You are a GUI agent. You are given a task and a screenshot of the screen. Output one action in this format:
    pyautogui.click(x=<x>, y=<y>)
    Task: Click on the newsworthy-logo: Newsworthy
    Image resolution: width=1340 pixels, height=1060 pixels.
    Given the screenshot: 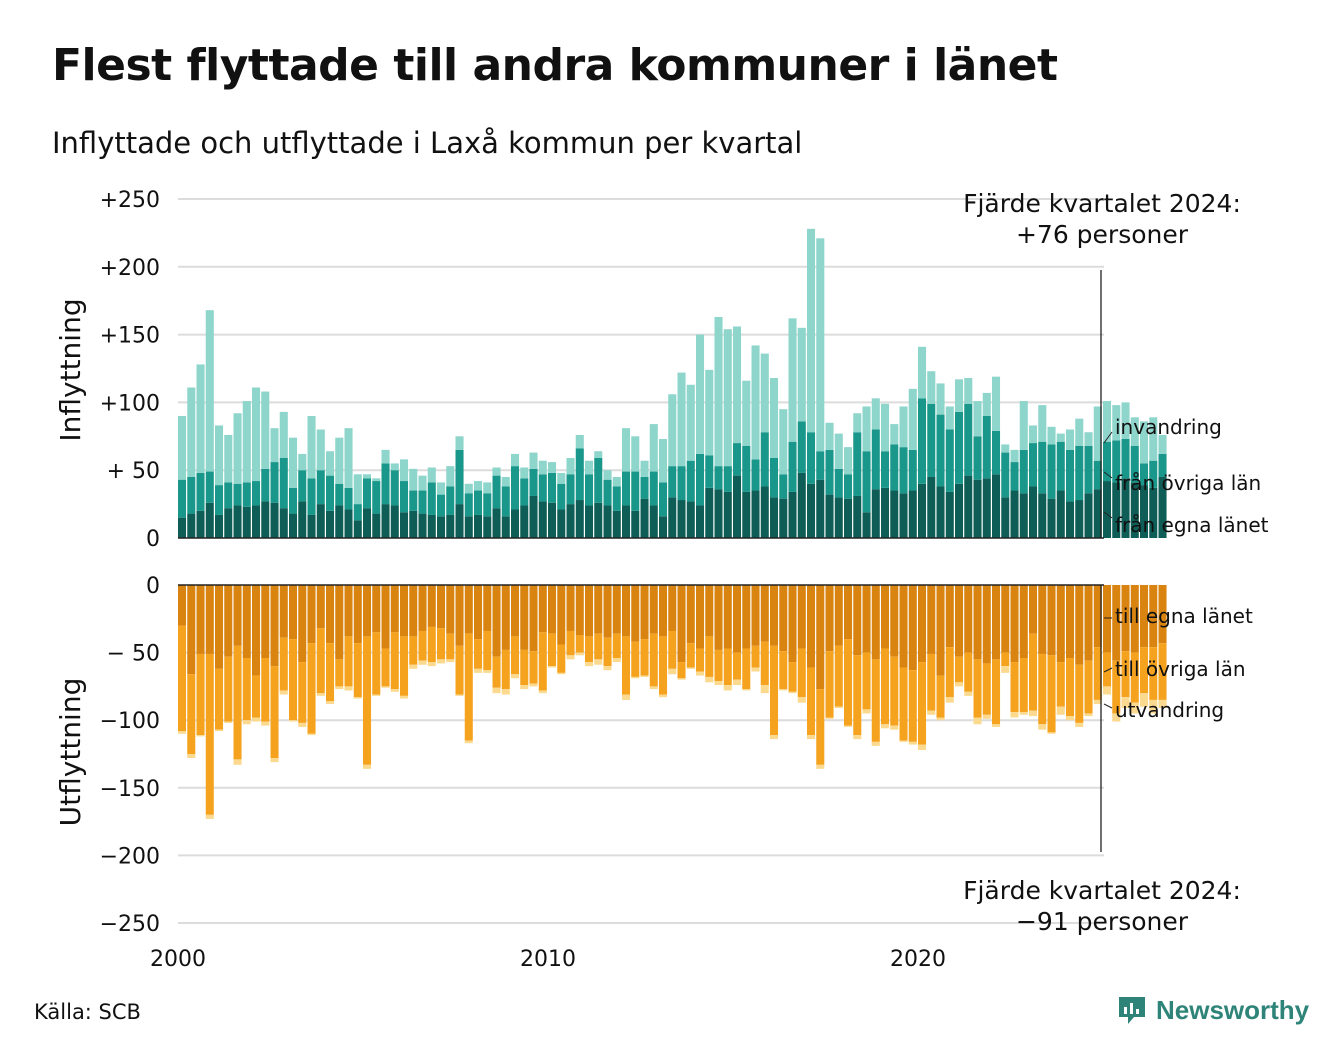 What is the action you would take?
    pyautogui.click(x=1212, y=1010)
    